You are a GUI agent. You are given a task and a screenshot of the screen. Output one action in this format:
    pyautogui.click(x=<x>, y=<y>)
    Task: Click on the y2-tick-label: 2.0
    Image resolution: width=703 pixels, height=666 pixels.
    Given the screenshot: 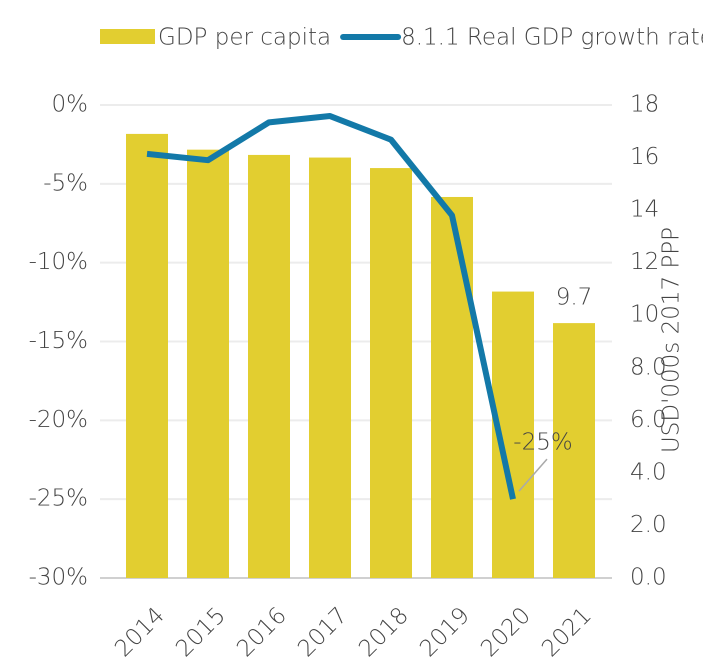 What is the action you would take?
    pyautogui.click(x=648, y=525)
    